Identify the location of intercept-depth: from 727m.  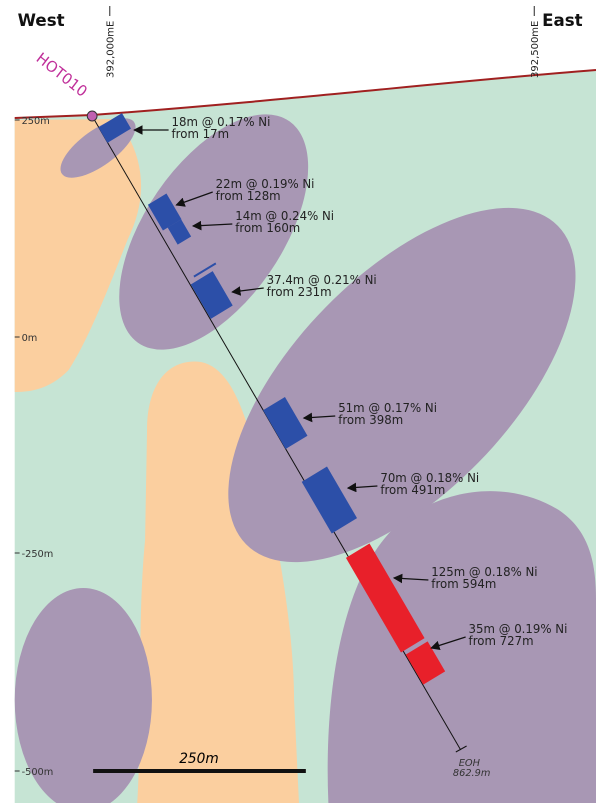
(501, 641).